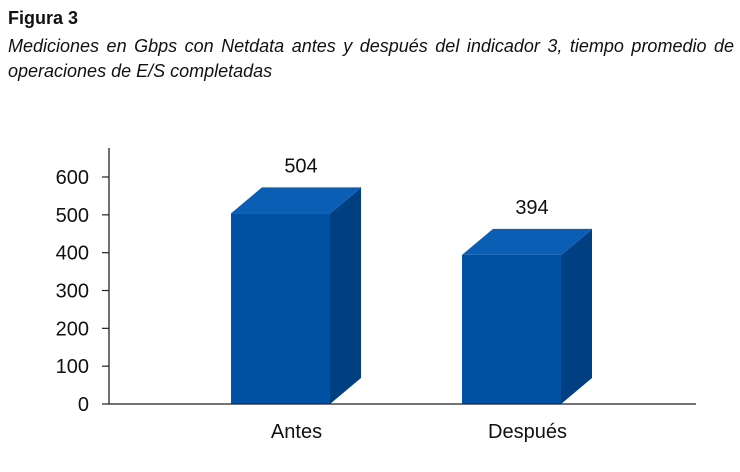 This screenshot has width=740, height=472. Describe the element at coordinates (72, 292) in the screenshot. I see `y-tick-label-3: 300` at that location.